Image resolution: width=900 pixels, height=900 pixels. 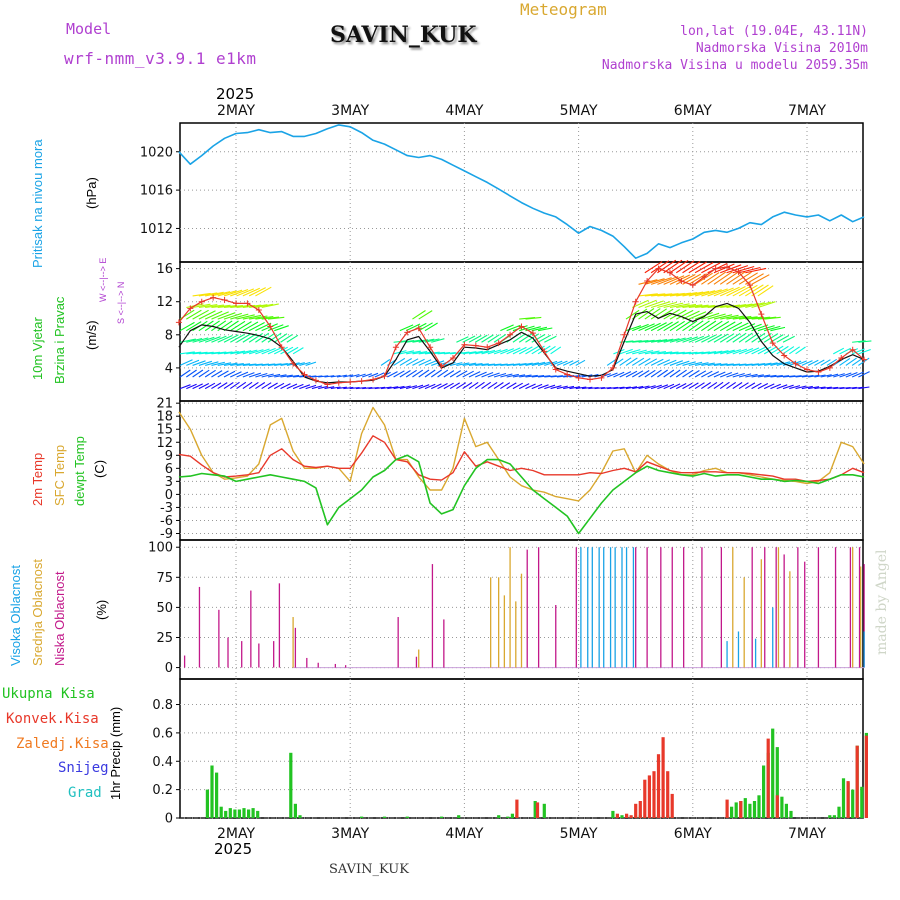 What do you see at coordinates (164, 638) in the screenshot?
I see `cloud-tick-25: 25` at bounding box center [164, 638].